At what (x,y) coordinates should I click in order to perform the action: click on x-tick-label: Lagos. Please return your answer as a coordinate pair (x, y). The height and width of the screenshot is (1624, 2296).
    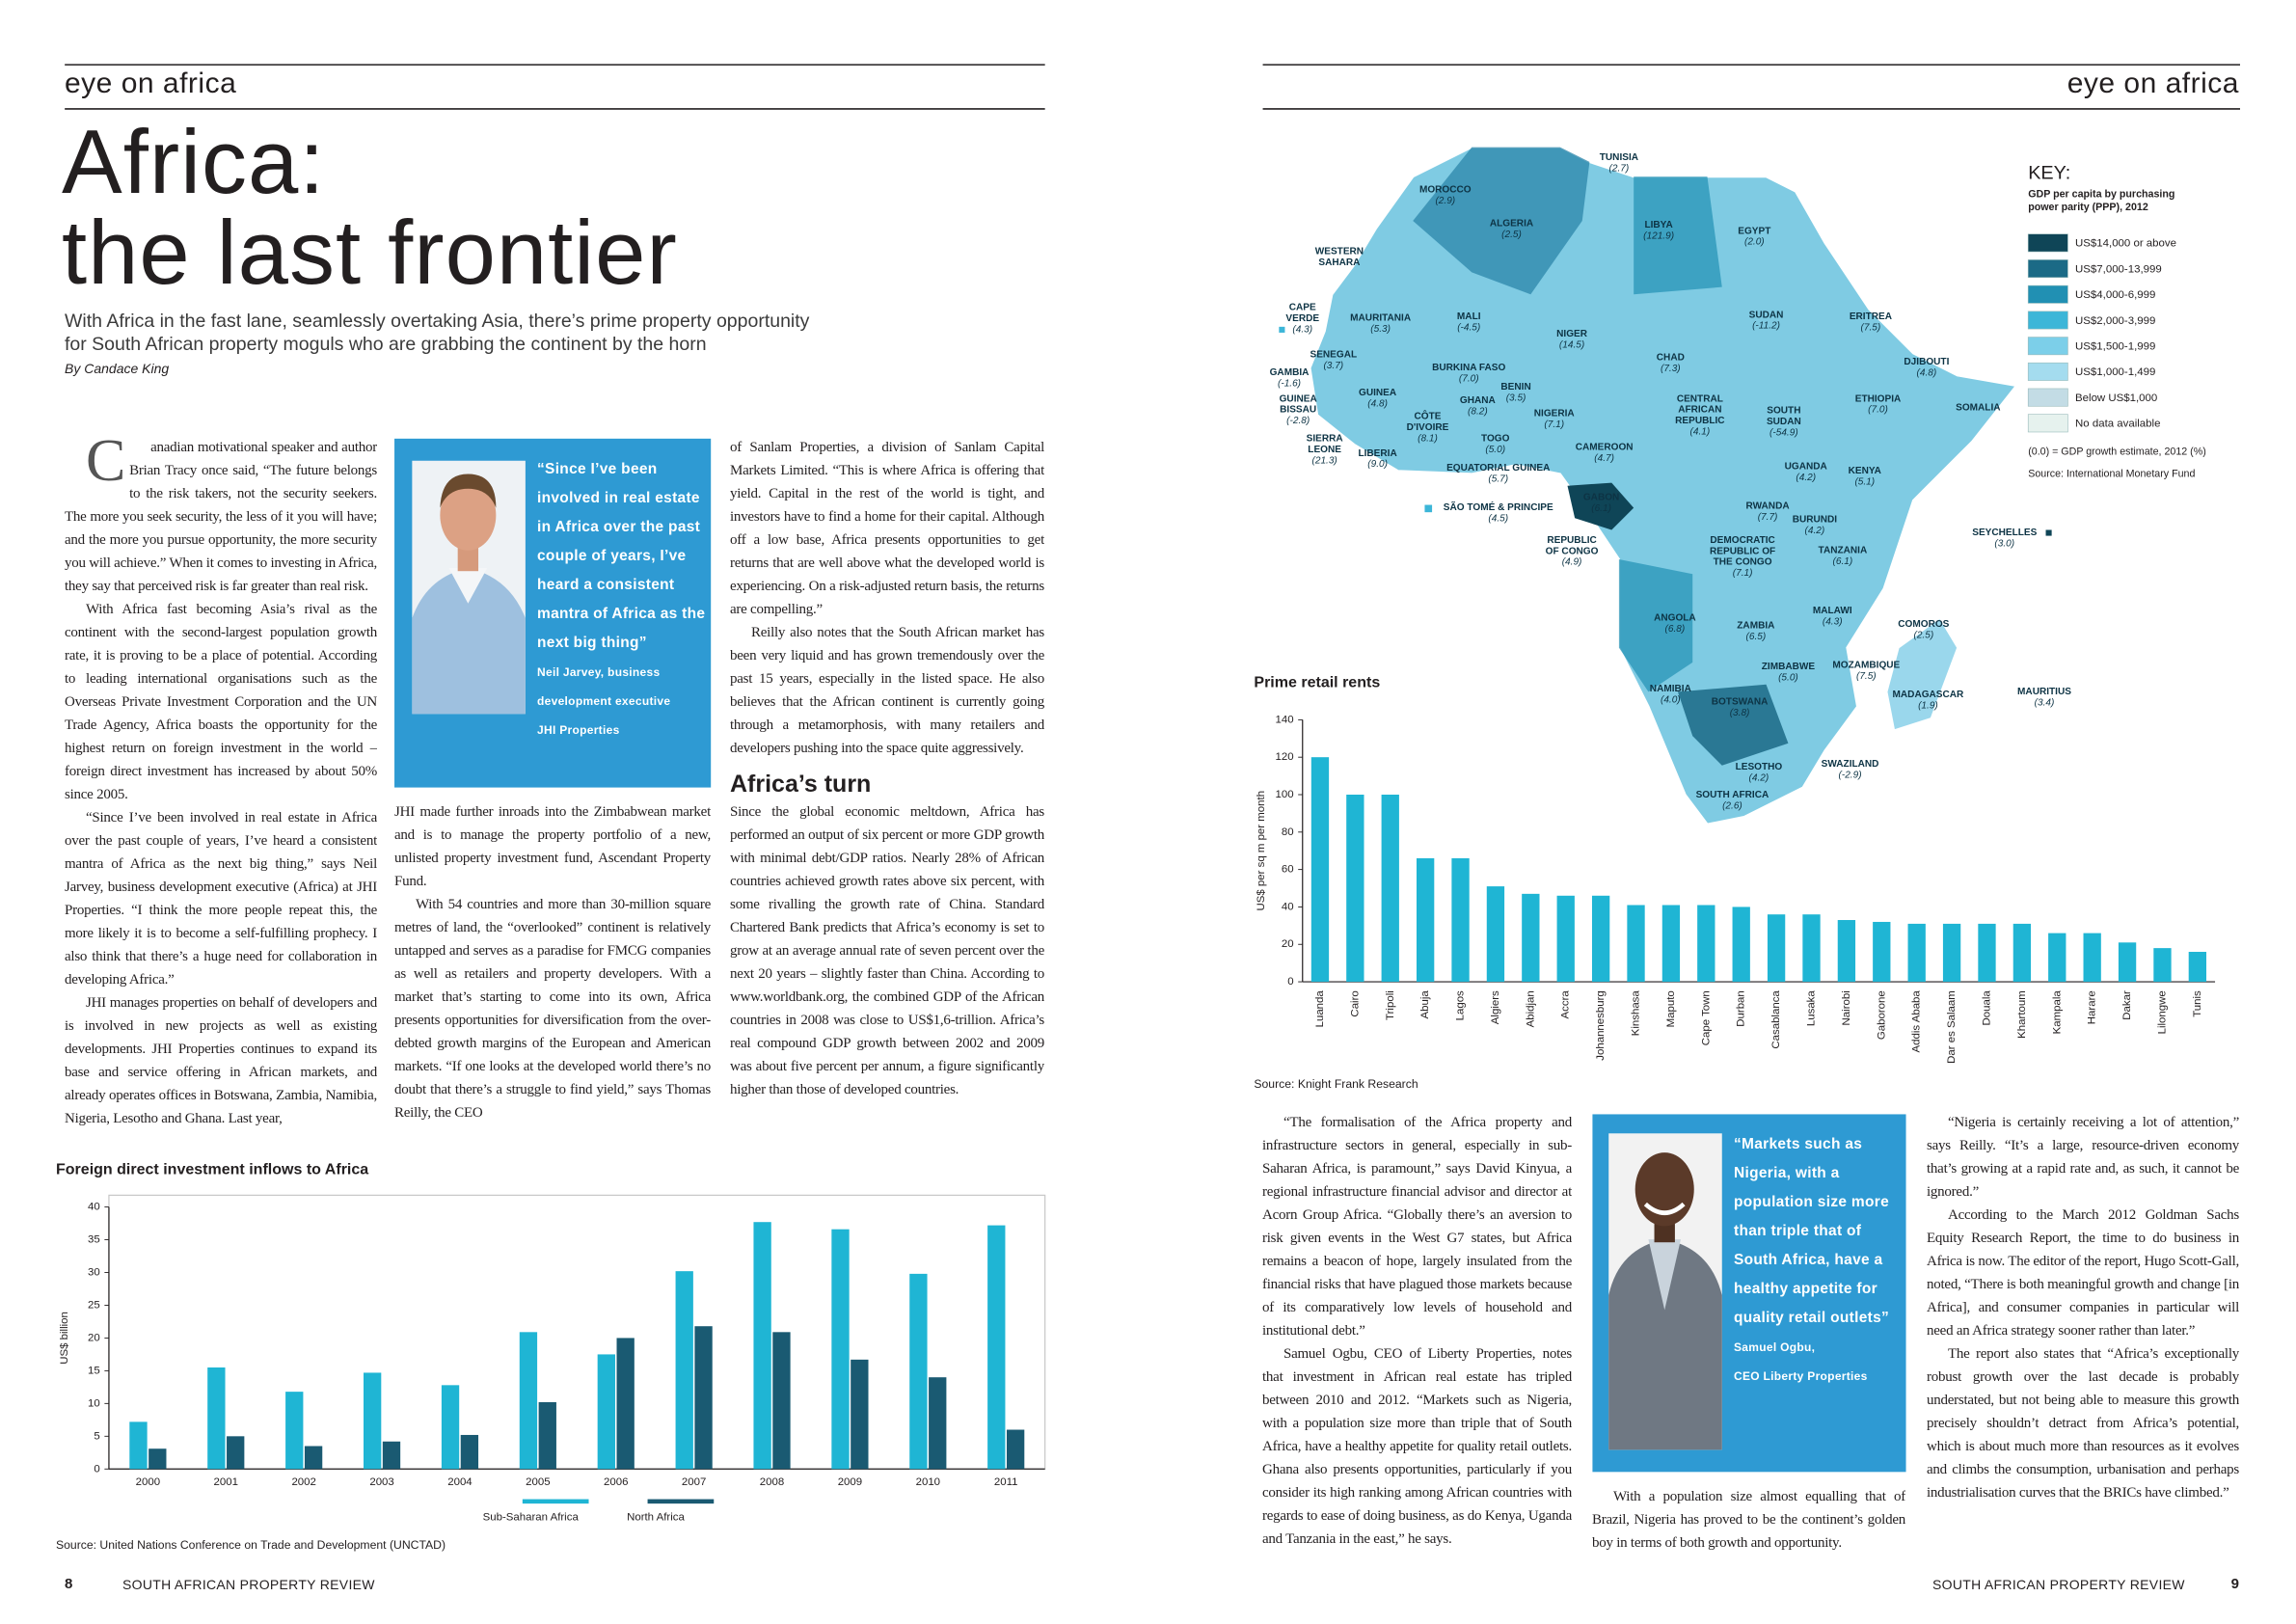
    Looking at the image, I should click on (1461, 1005).